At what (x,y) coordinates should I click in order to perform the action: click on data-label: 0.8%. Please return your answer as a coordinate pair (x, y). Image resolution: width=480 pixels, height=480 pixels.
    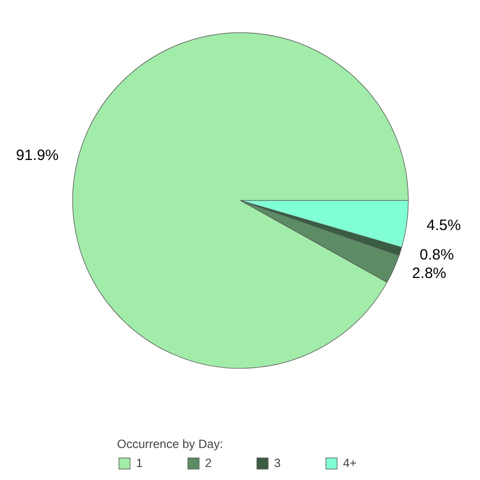
    Looking at the image, I should click on (437, 255).